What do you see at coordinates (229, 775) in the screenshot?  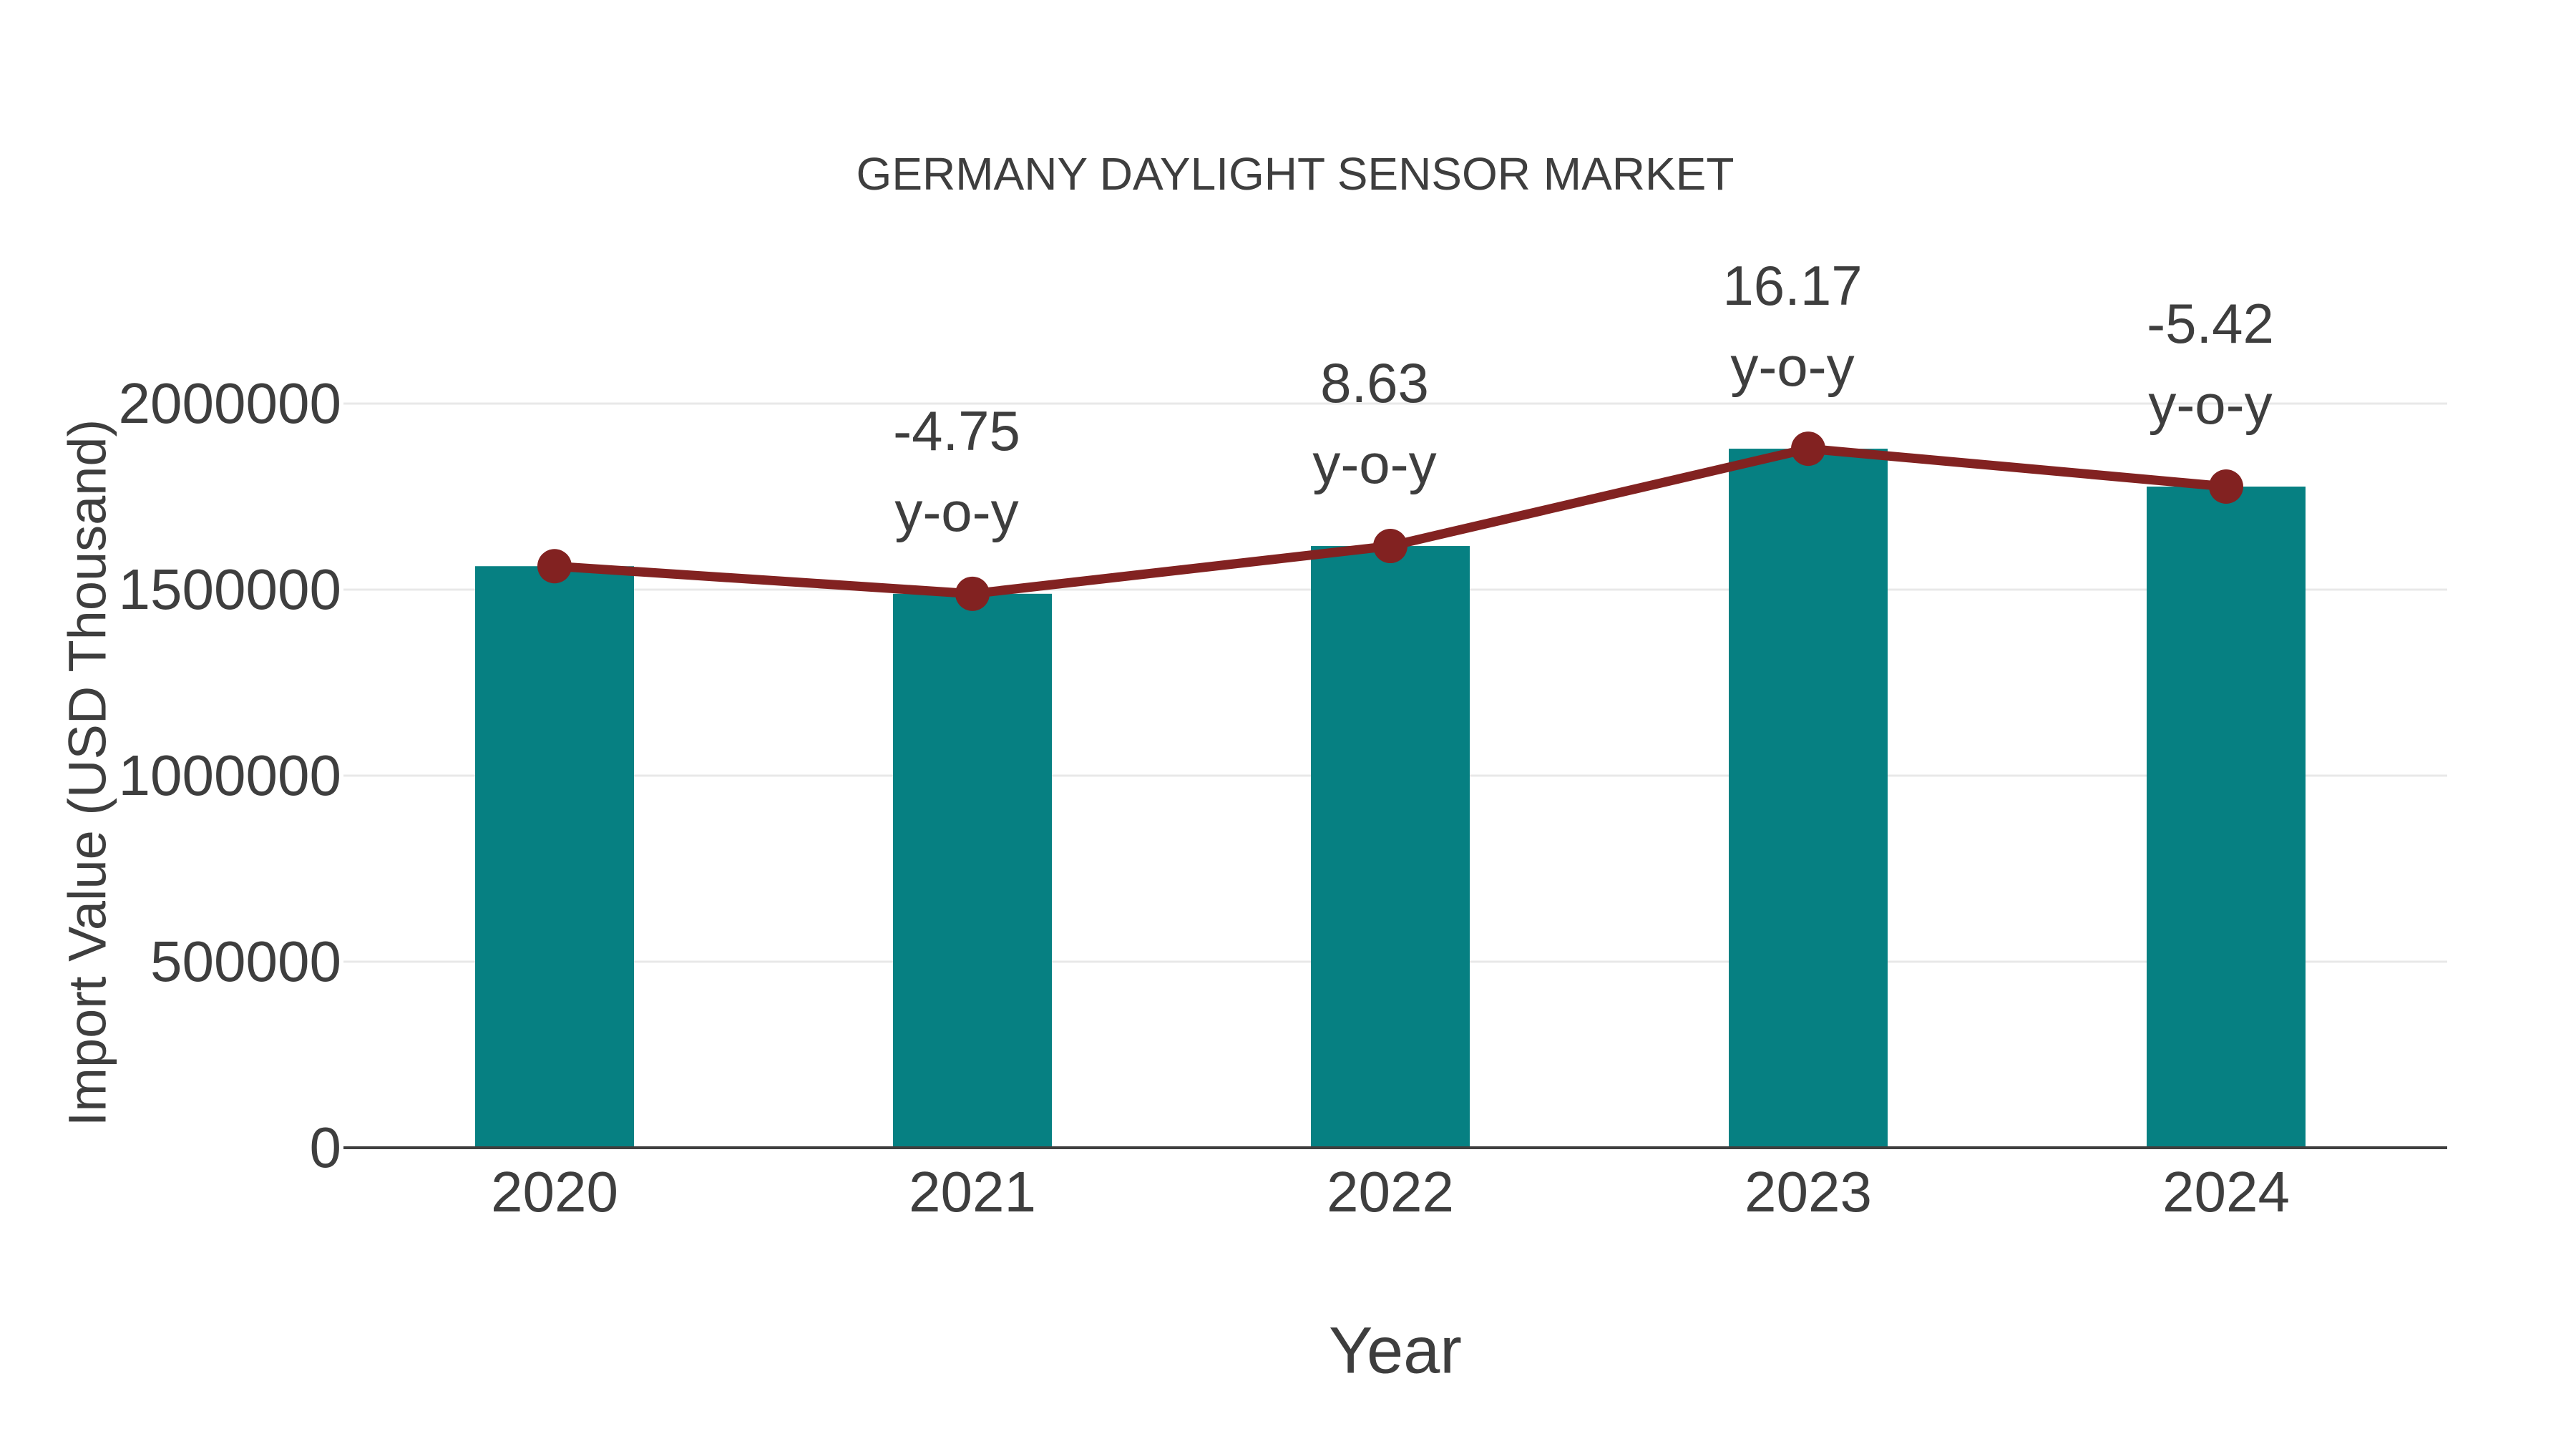 I see `y-tick-label-1000000: 1000000` at bounding box center [229, 775].